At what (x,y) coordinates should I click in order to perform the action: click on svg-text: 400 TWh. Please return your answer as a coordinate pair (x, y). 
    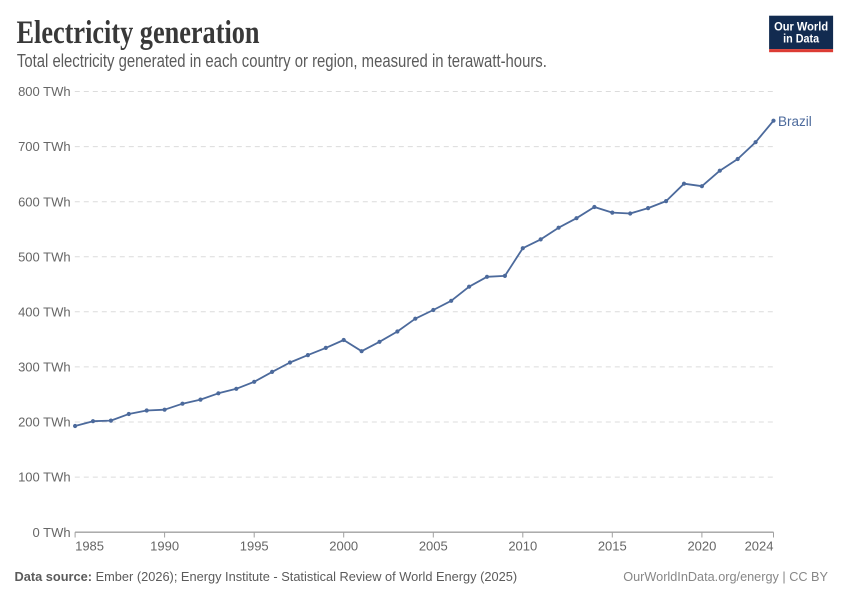
    Looking at the image, I should click on (44, 311).